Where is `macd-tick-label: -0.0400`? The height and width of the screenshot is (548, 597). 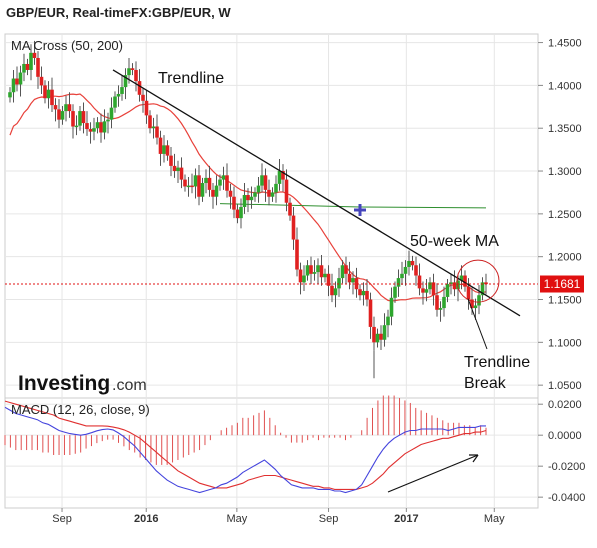
macd-tick-label: -0.0400 is located at coordinates (566, 498).